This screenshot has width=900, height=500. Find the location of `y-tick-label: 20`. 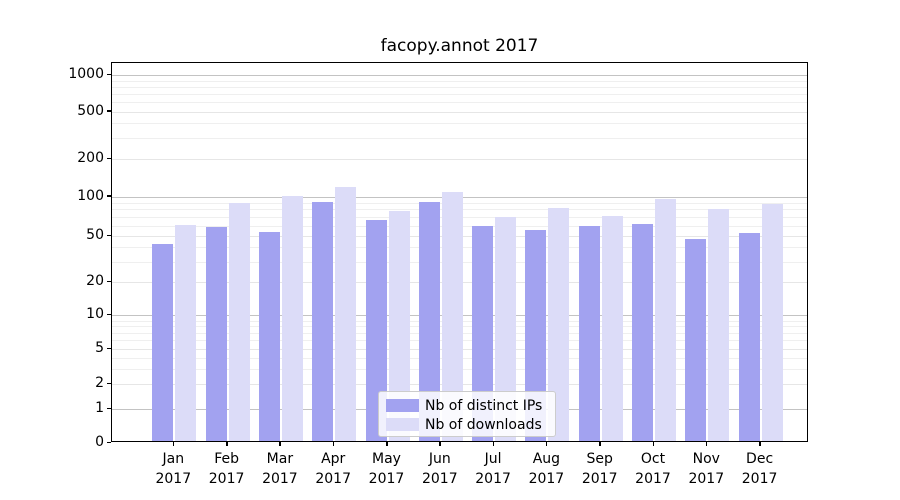

y-tick-label: 20 is located at coordinates (95, 281).